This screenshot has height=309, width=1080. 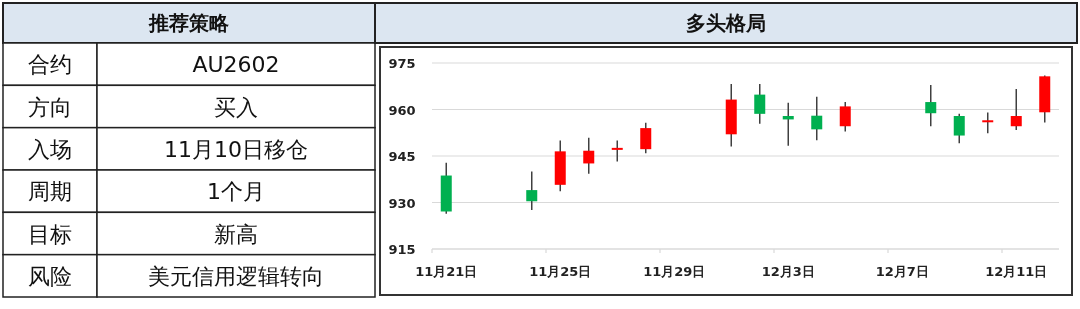 What do you see at coordinates (236, 107) in the screenshot?
I see `text: 买入` at bounding box center [236, 107].